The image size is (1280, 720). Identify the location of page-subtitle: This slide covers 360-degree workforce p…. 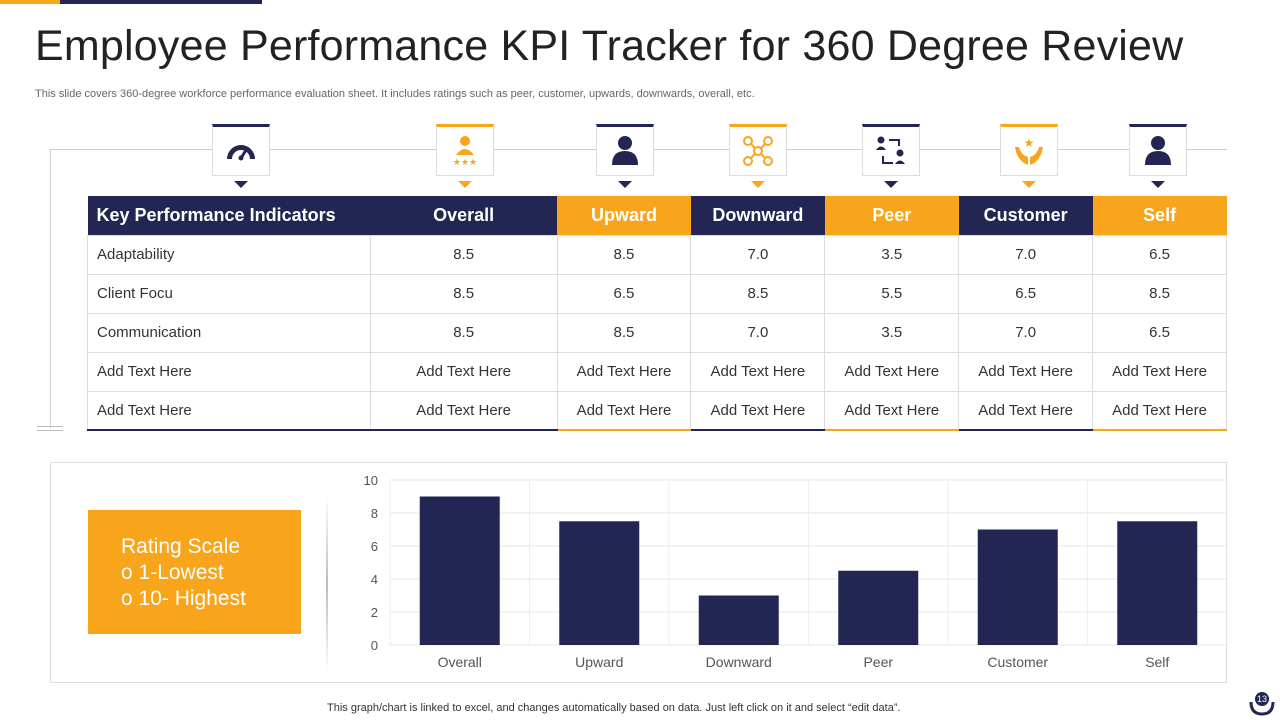
(395, 94).